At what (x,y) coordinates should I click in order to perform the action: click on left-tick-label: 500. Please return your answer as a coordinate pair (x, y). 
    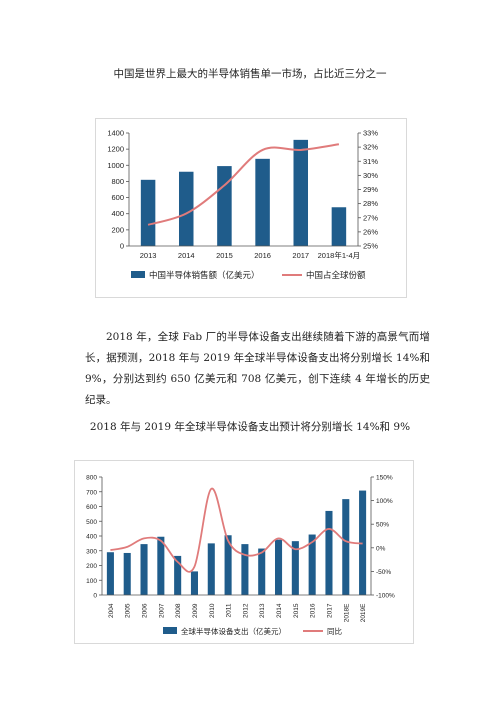
    Looking at the image, I should click on (91, 522).